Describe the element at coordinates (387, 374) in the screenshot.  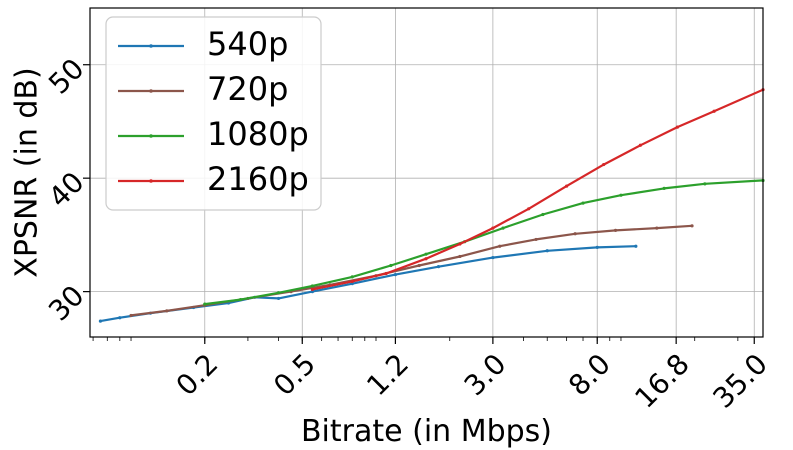
I see `x-tick-label: 1.2` at that location.